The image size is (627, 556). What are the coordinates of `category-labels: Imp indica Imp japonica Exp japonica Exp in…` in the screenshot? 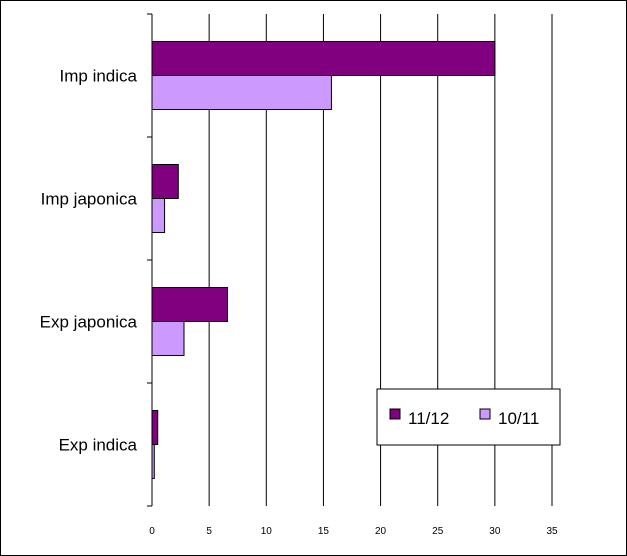 It's located at (89, 261).